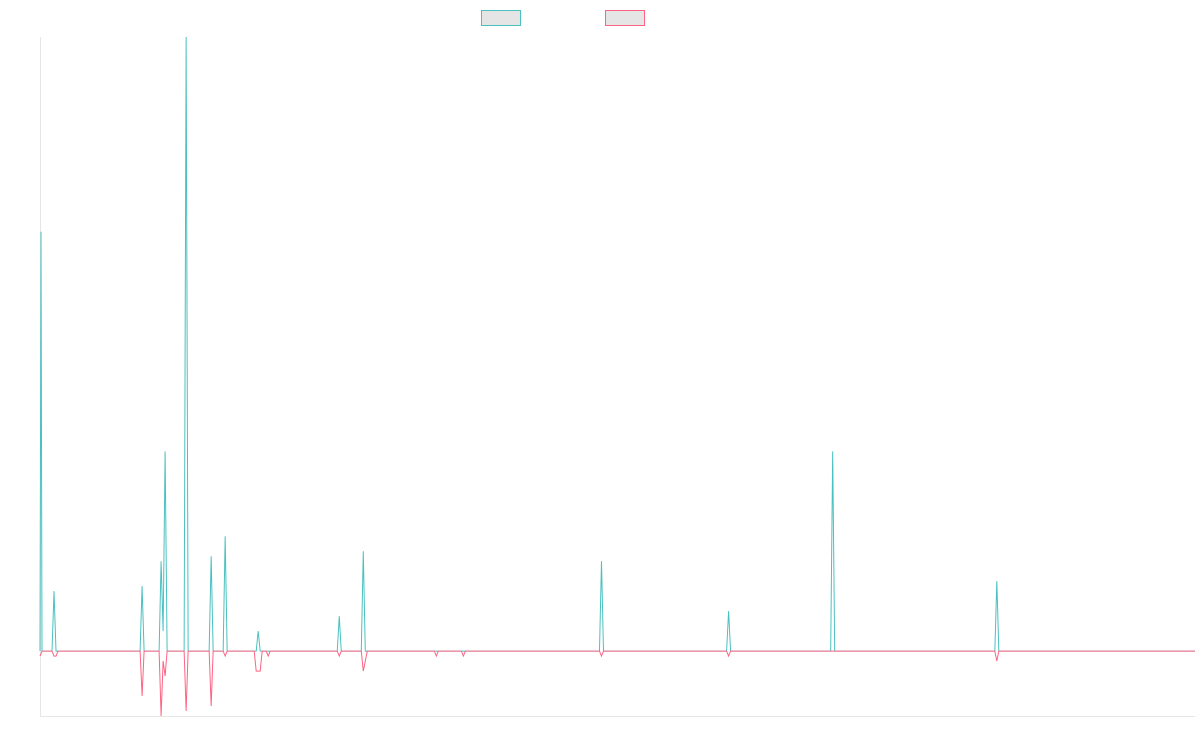 Image resolution: width=1200 pixels, height=750 pixels. What do you see at coordinates (563, 18) in the screenshot?
I see `legend` at bounding box center [563, 18].